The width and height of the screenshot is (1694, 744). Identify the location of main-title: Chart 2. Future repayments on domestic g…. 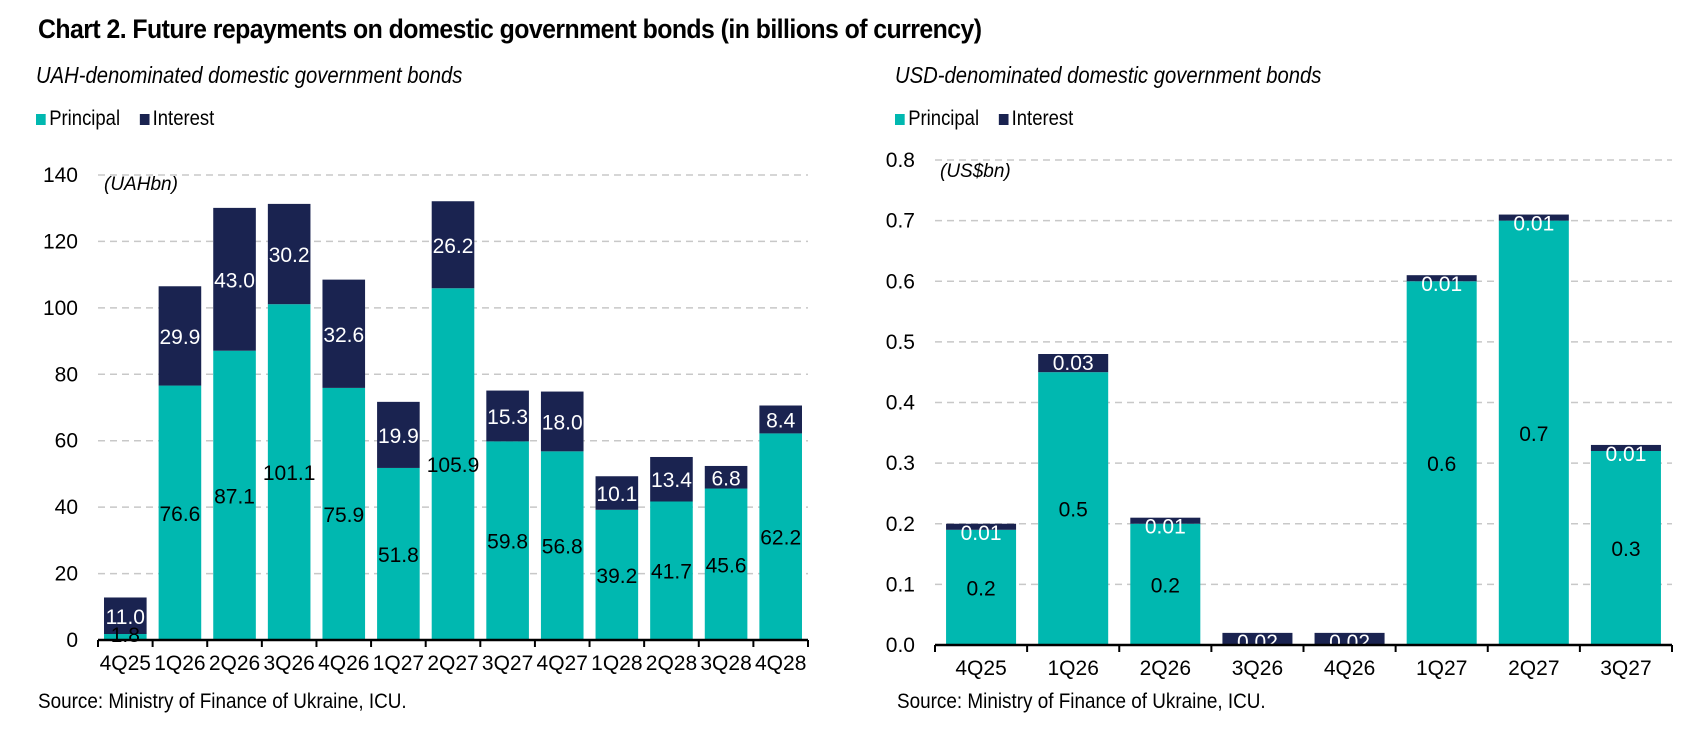
(510, 29).